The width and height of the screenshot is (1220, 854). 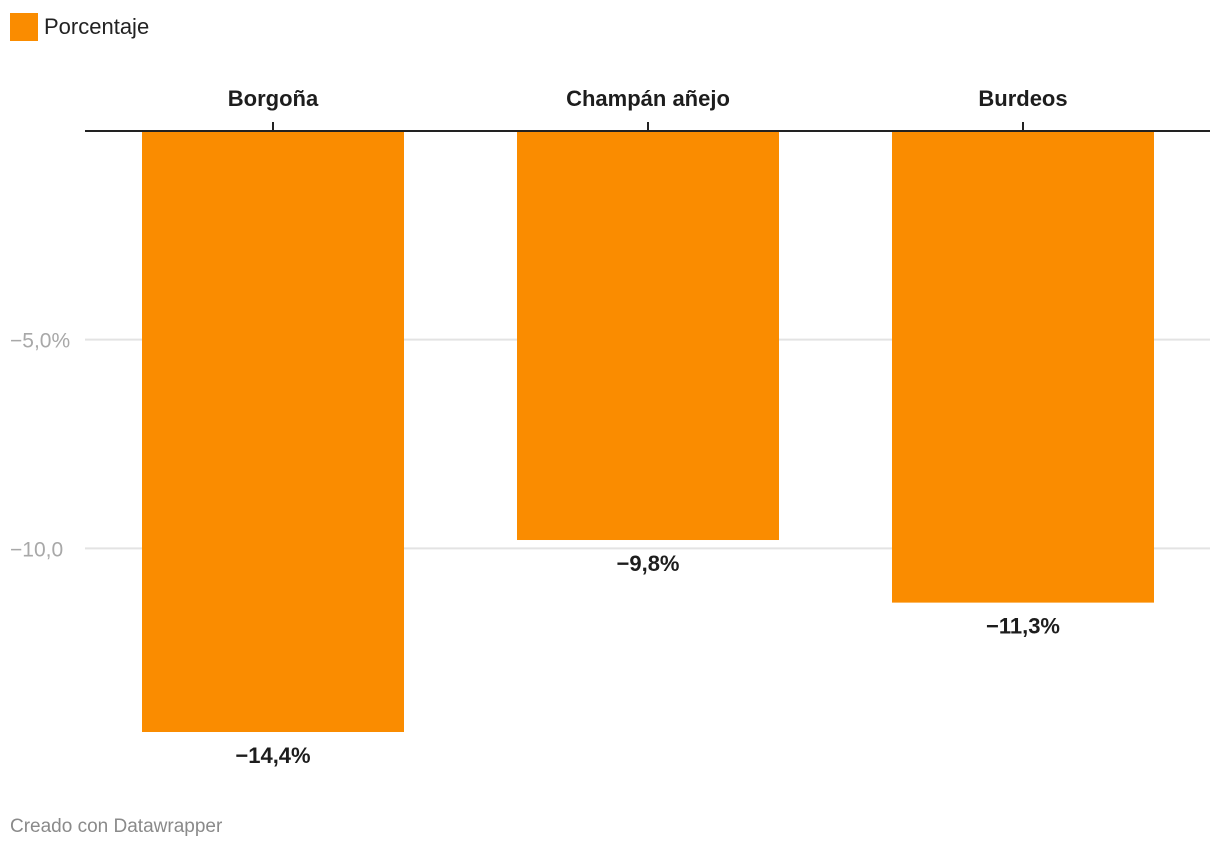 What do you see at coordinates (116, 826) in the screenshot?
I see `credit-footer: Creado con Datawrapper` at bounding box center [116, 826].